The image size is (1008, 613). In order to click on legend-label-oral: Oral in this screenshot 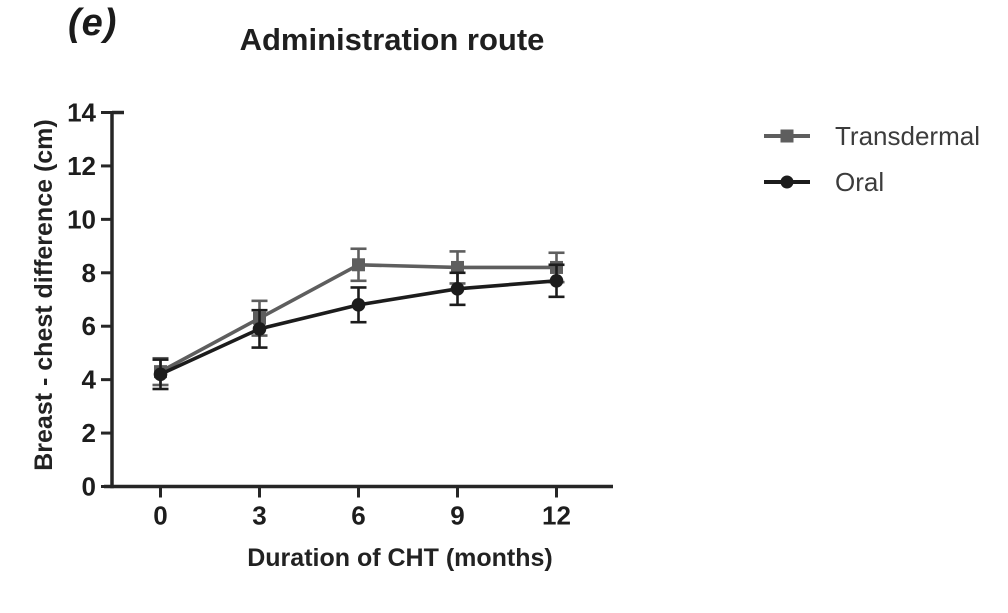, I will do `click(860, 181)`.